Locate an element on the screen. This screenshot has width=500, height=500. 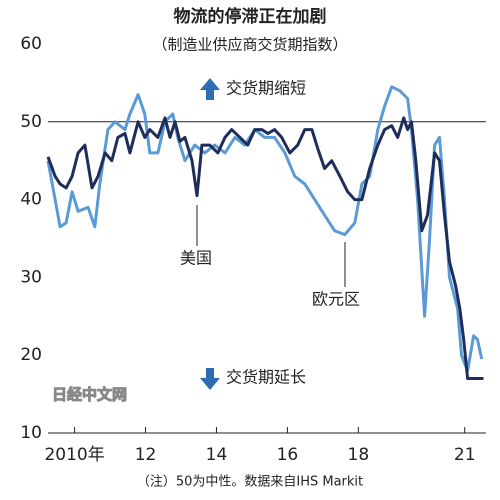
annotation: 欧元区 is located at coordinates (336, 299).